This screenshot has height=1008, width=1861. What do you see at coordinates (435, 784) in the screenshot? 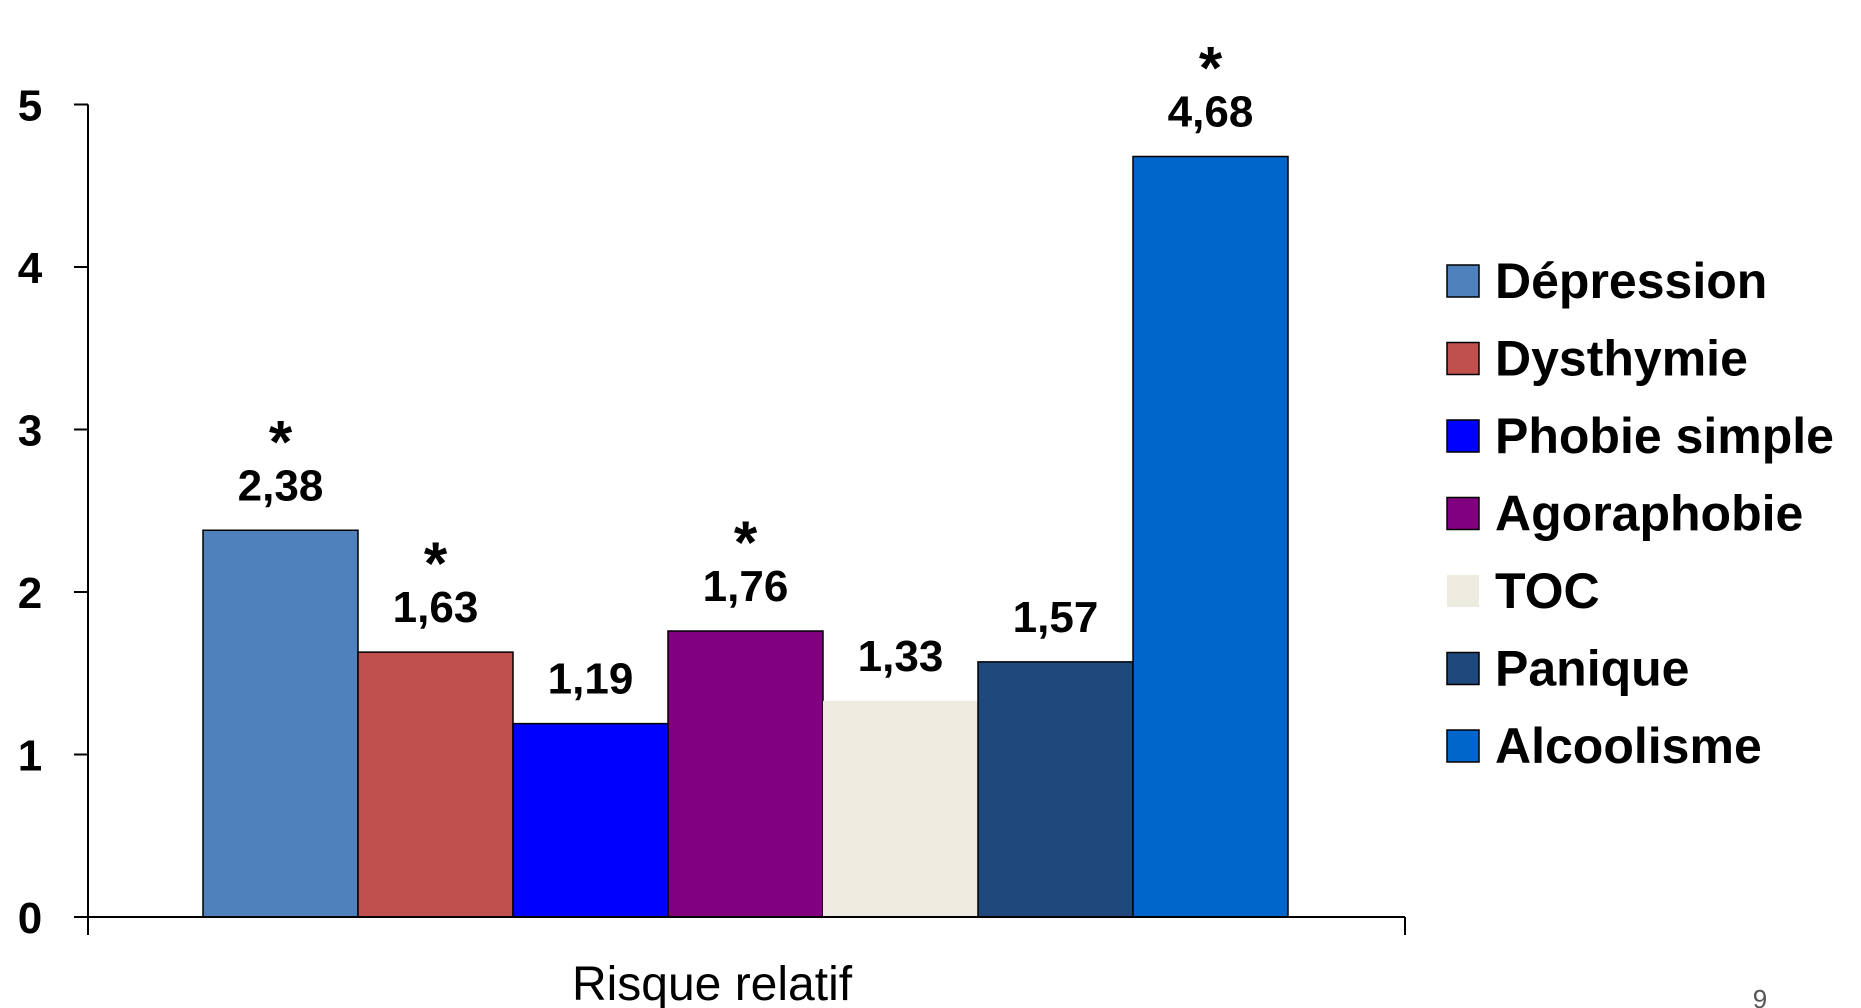
I see `bar-dysthymie` at bounding box center [435, 784].